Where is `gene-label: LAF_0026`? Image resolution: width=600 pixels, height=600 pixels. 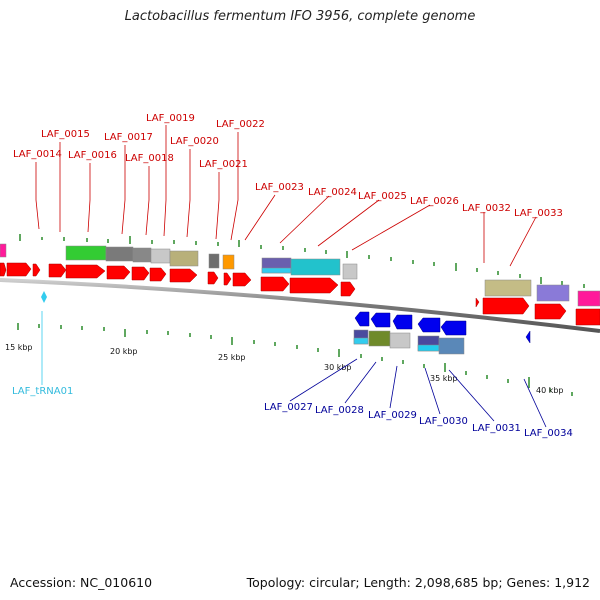 gene-label: LAF_0026 is located at coordinates (434, 201).